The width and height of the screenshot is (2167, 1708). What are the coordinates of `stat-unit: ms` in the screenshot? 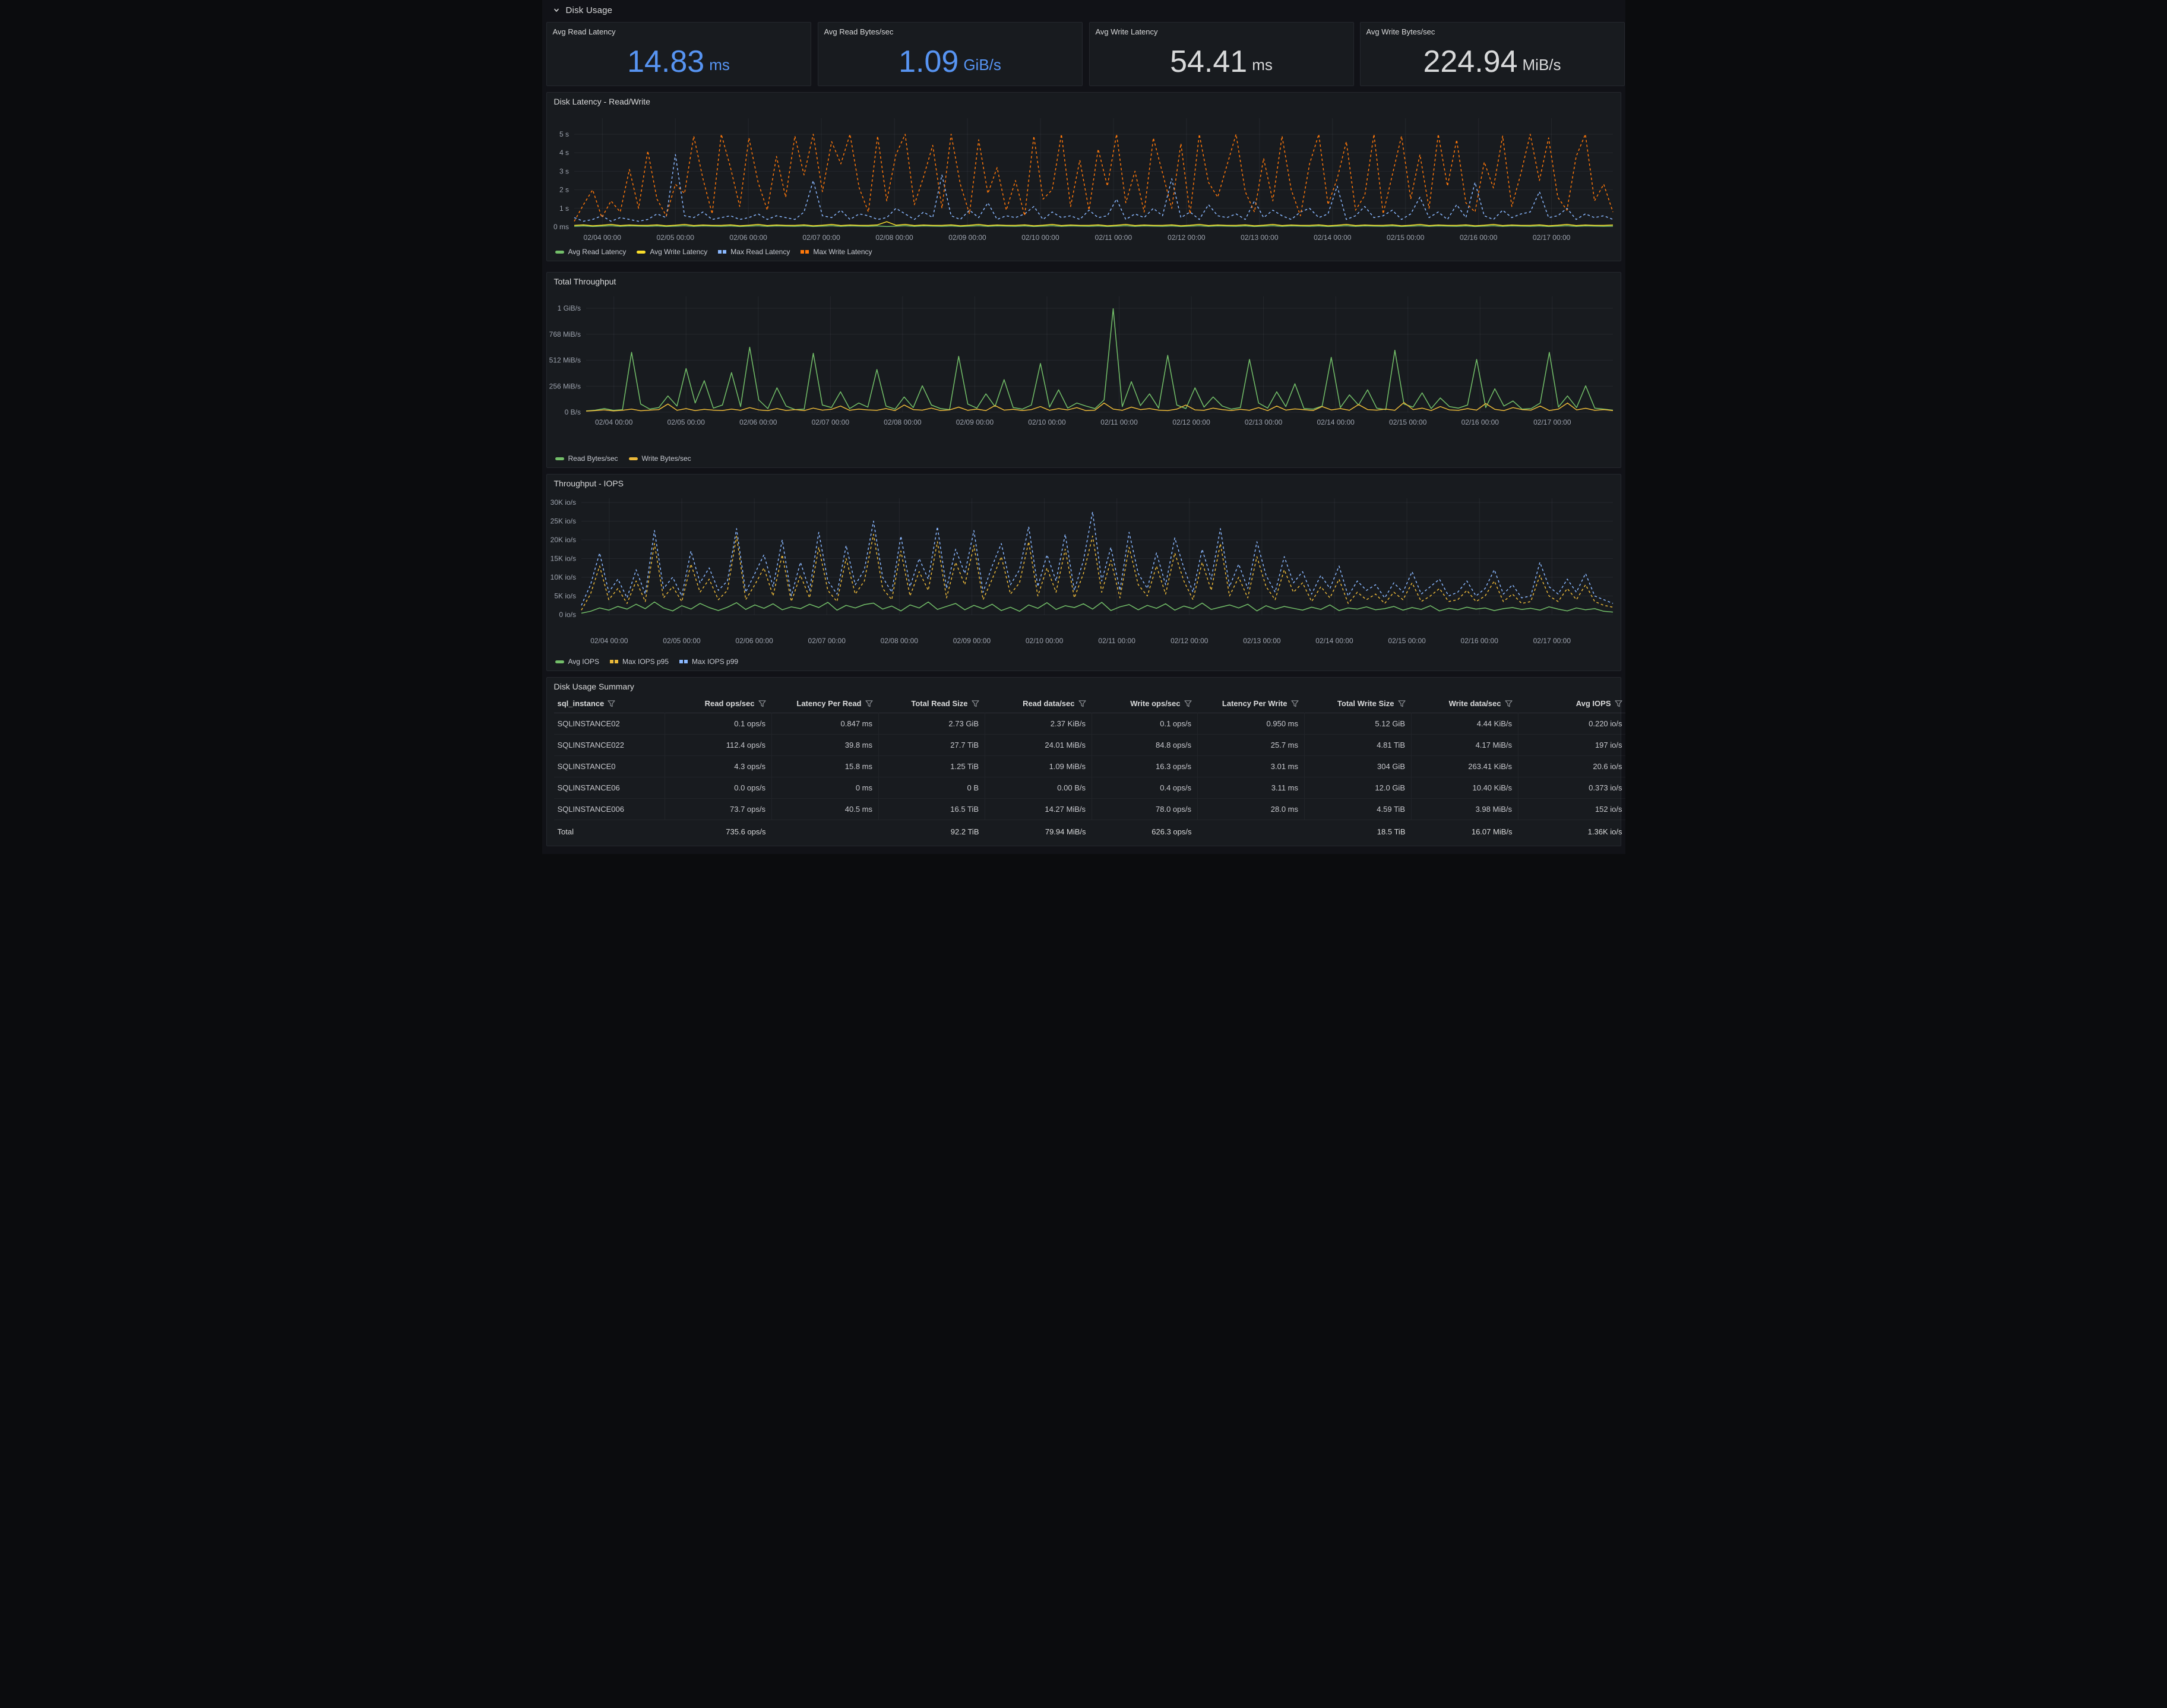 It's located at (1262, 65).